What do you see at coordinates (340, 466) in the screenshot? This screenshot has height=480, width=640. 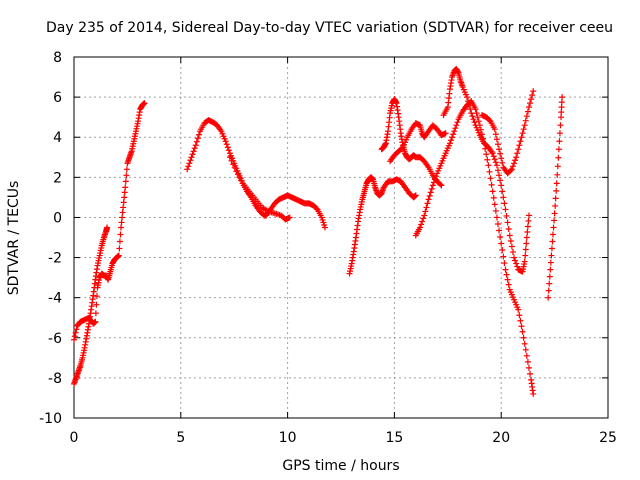 I see `x-axis-label: GPS time / hours` at bounding box center [340, 466].